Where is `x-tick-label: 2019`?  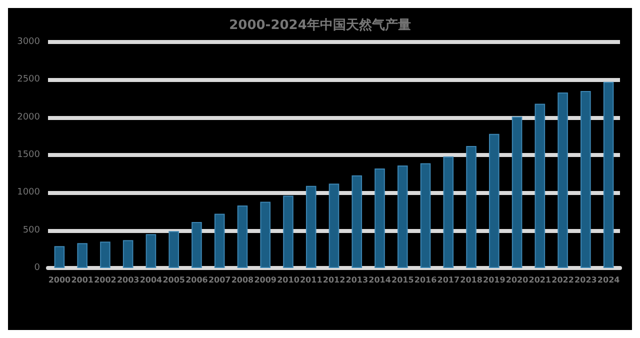 x-tick-label: 2019 is located at coordinates (494, 280).